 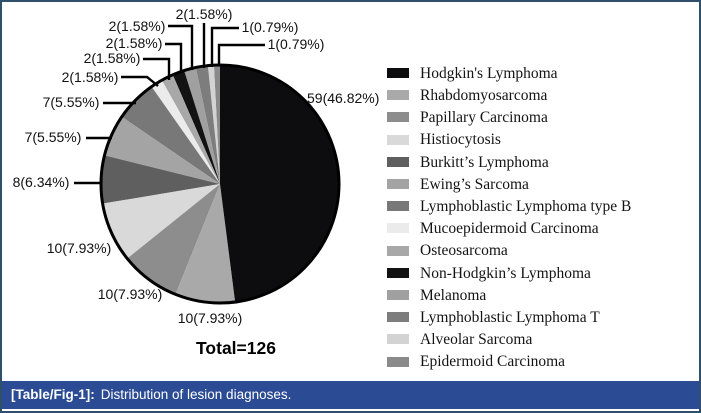 What do you see at coordinates (130, 294) in the screenshot?
I see `slice-label-2: 10(7.93%)` at bounding box center [130, 294].